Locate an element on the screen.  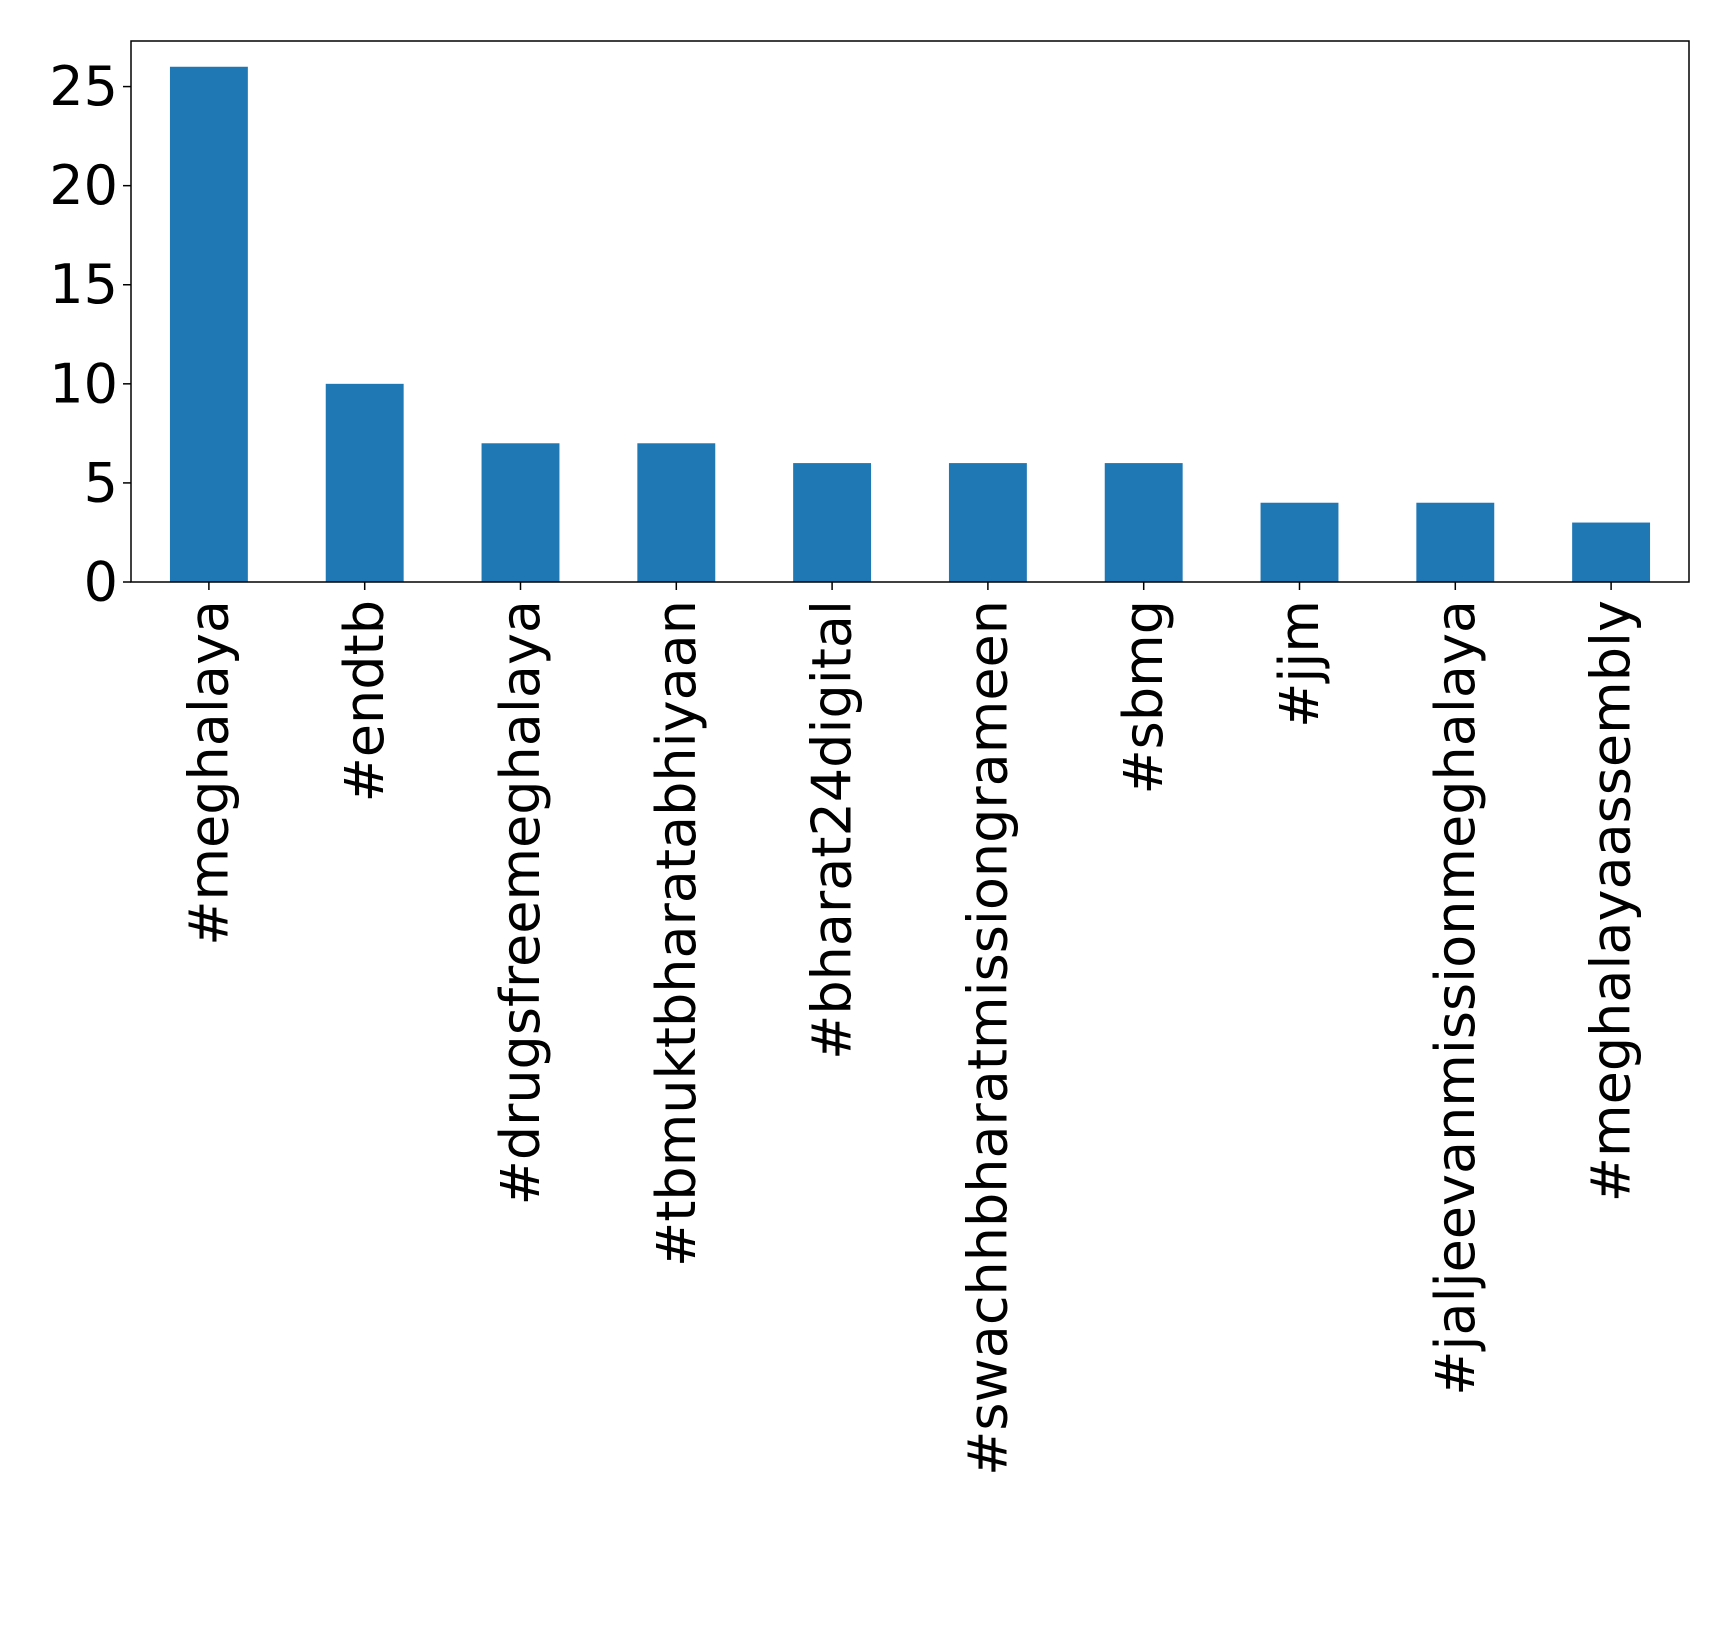
x-tick-label: #tbmuktbharatabhiyaan is located at coordinates (676, 933).